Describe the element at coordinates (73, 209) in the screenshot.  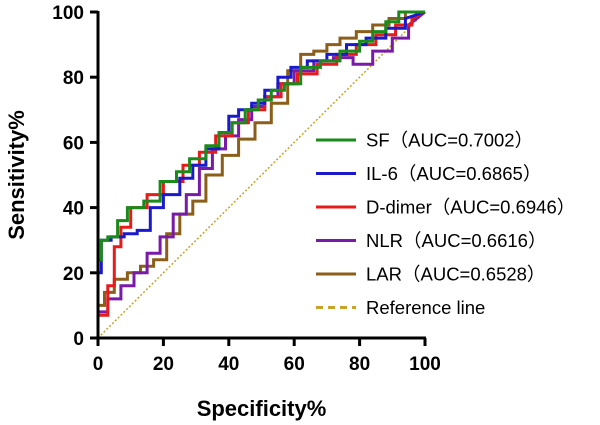
I see `y-tick-label: 40` at that location.